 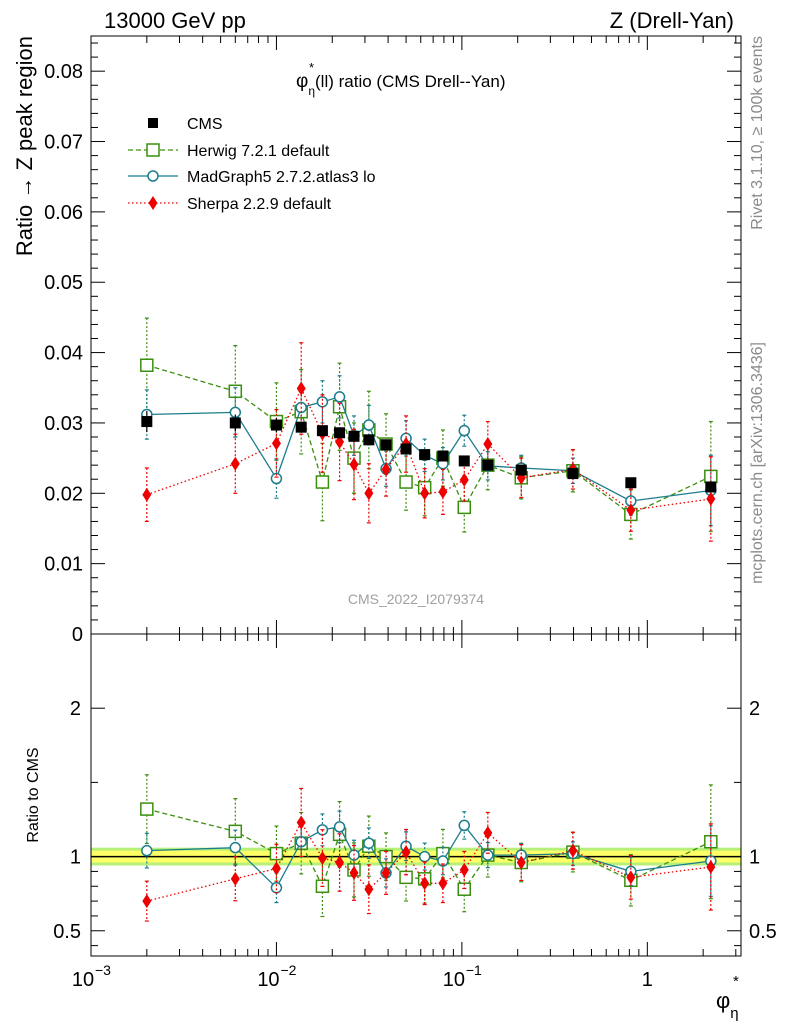 I want to click on header-left: 13000 GeV pp, so click(x=175, y=20).